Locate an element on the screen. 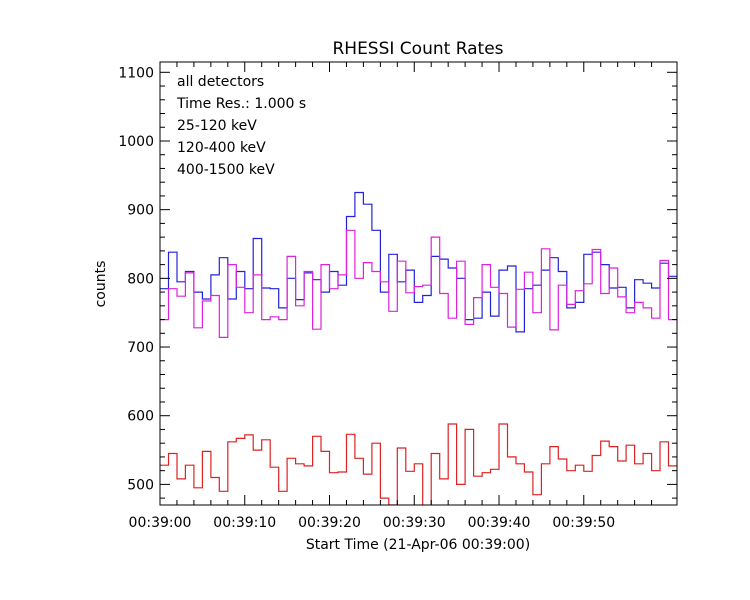 The height and width of the screenshot is (600, 750). x-tick-label: 00:39:10 is located at coordinates (244, 523).